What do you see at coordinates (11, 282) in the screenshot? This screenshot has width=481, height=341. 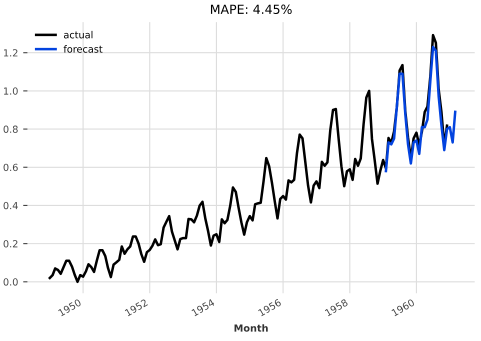 I see `y-tick-label: 0.0` at bounding box center [11, 282].